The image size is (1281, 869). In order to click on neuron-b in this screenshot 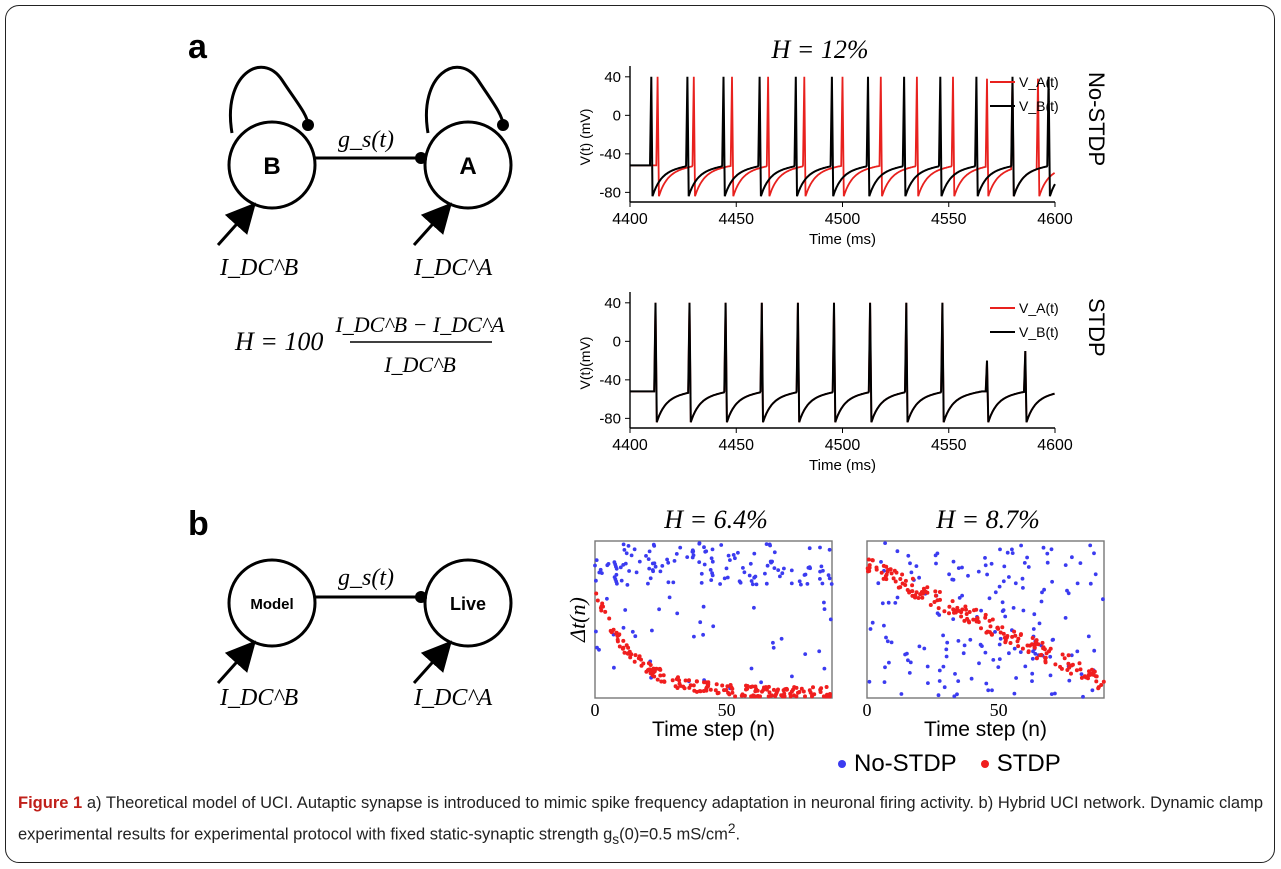, I will do `click(272, 165)`.